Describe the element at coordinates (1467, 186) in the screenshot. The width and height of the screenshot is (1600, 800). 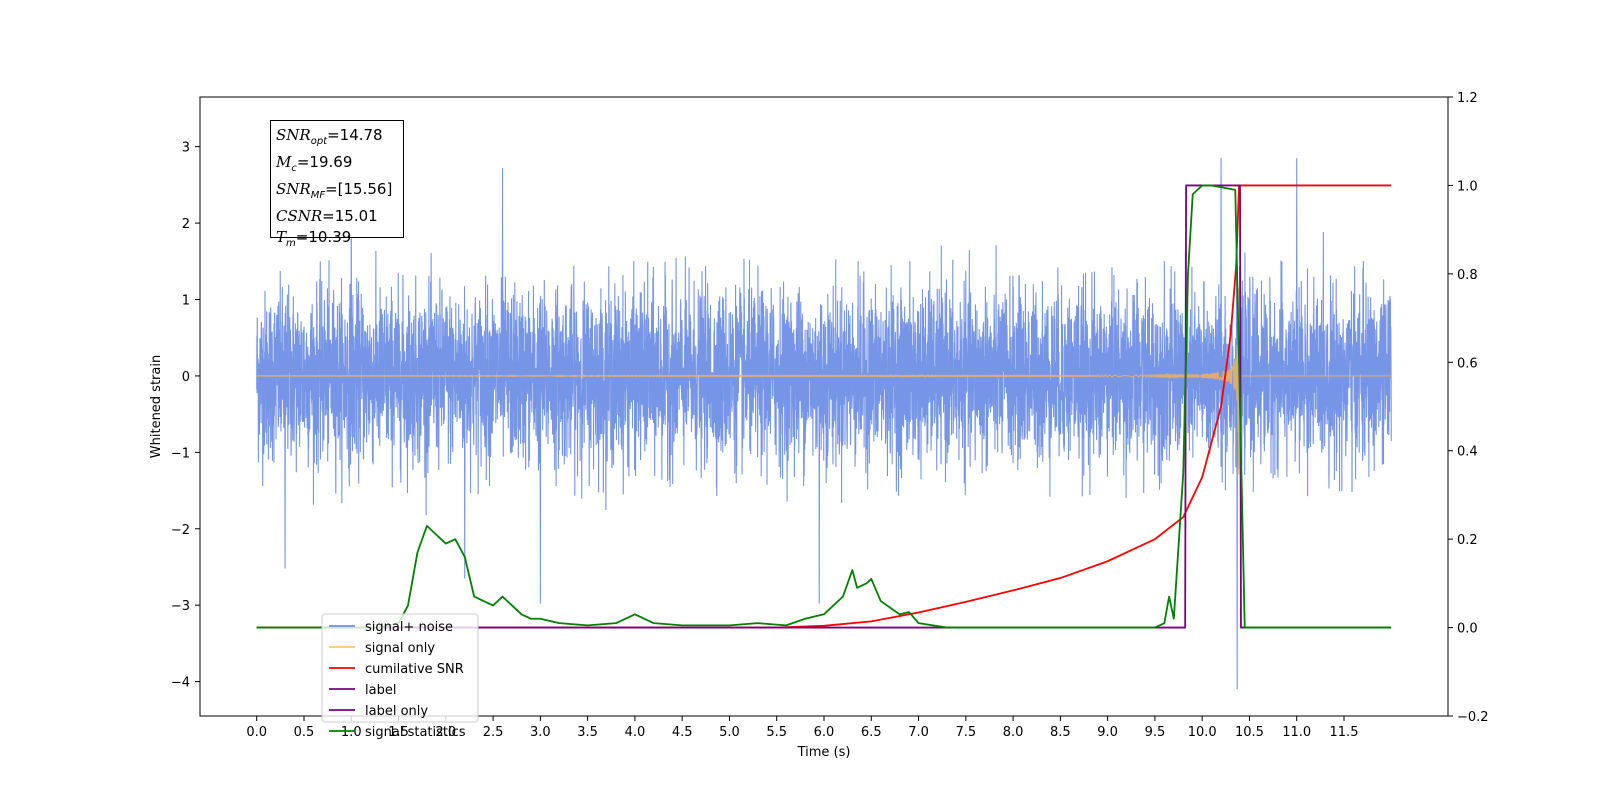
I see `y2-tick-label: 1.0` at that location.